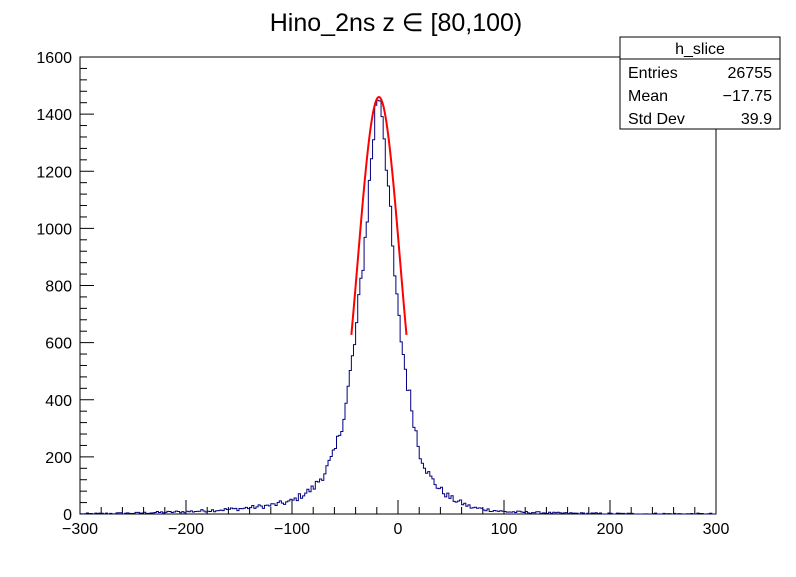 Image resolution: width=796 pixels, height=577 pixels. I want to click on stats-entries-value: 26755, so click(750, 73).